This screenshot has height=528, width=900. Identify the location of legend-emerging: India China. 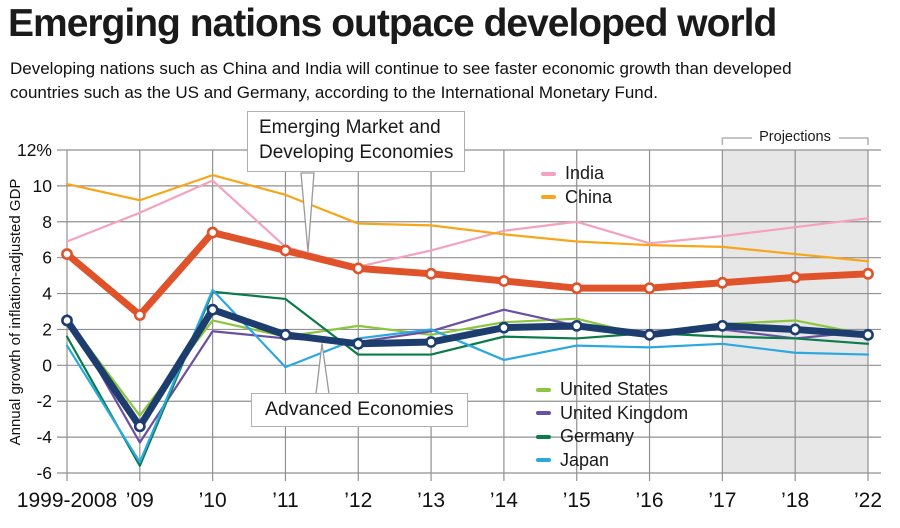
(576, 185).